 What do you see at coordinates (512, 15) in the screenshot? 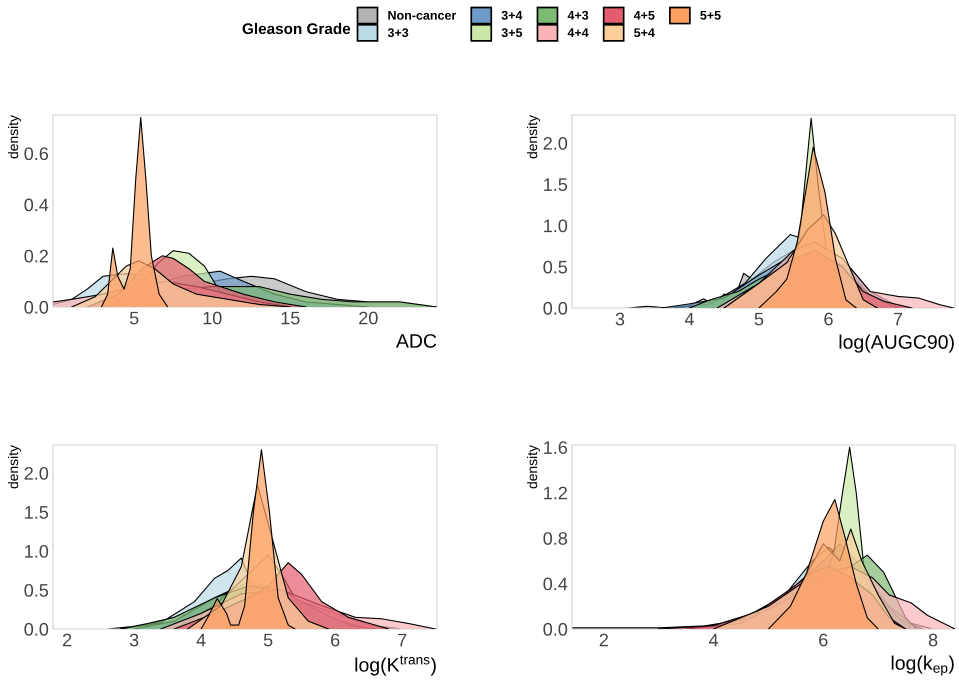
I see `legend-label: 3+4` at bounding box center [512, 15].